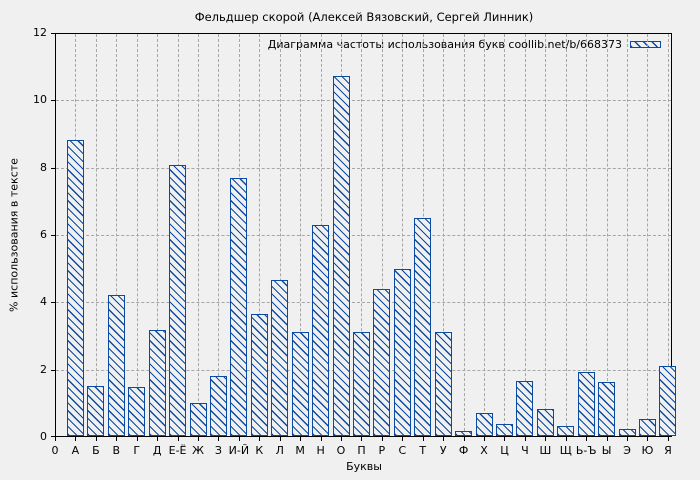 The height and width of the screenshot is (480, 700). I want to click on x-tick-И-Й, so click(239, 439).